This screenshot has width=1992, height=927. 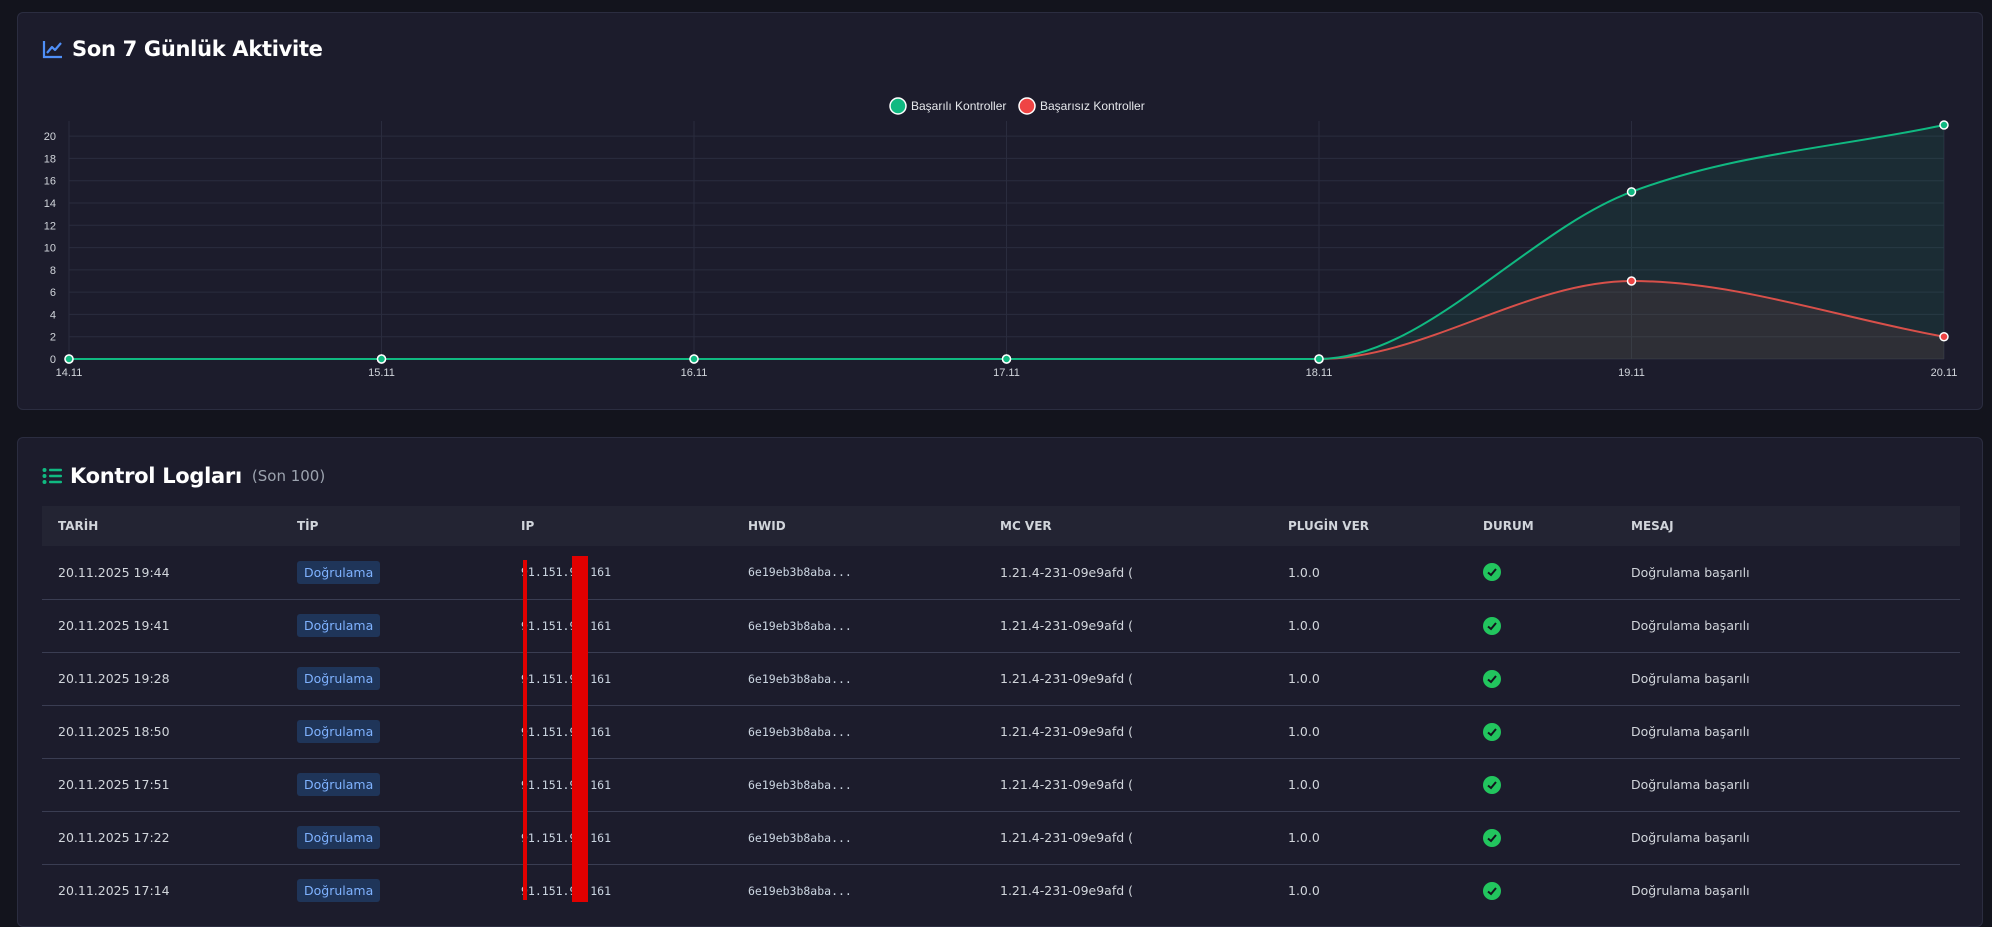 What do you see at coordinates (1319, 373) in the screenshot?
I see `x-tick-label: 18.11` at bounding box center [1319, 373].